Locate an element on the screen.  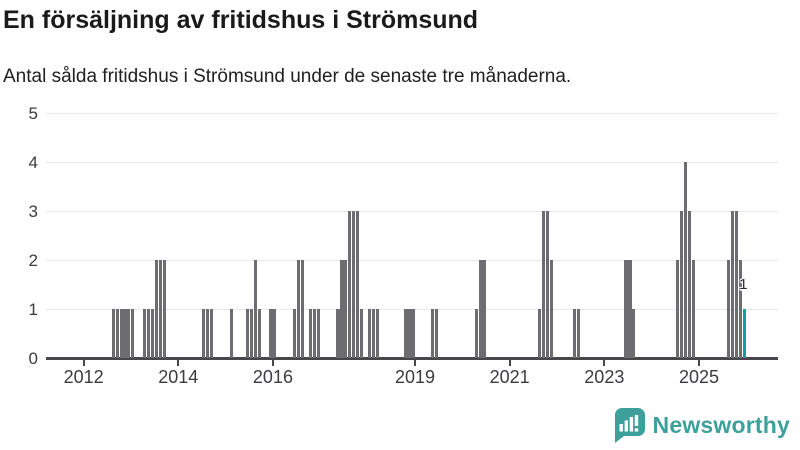
x-axis-tick-label: 2021 is located at coordinates (509, 377).